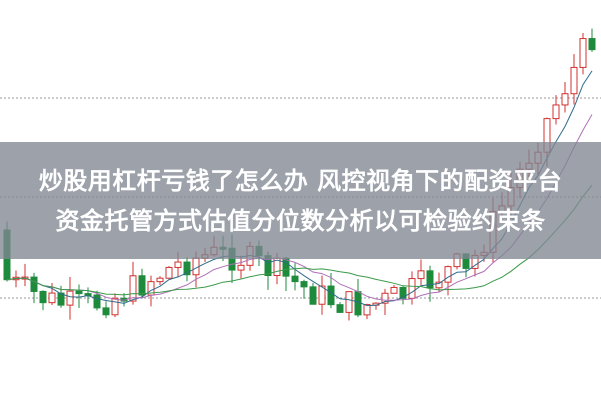  I want to click on title-line-2: 资金托管方式估值分位数分析以可检验约束条, so click(300, 220).